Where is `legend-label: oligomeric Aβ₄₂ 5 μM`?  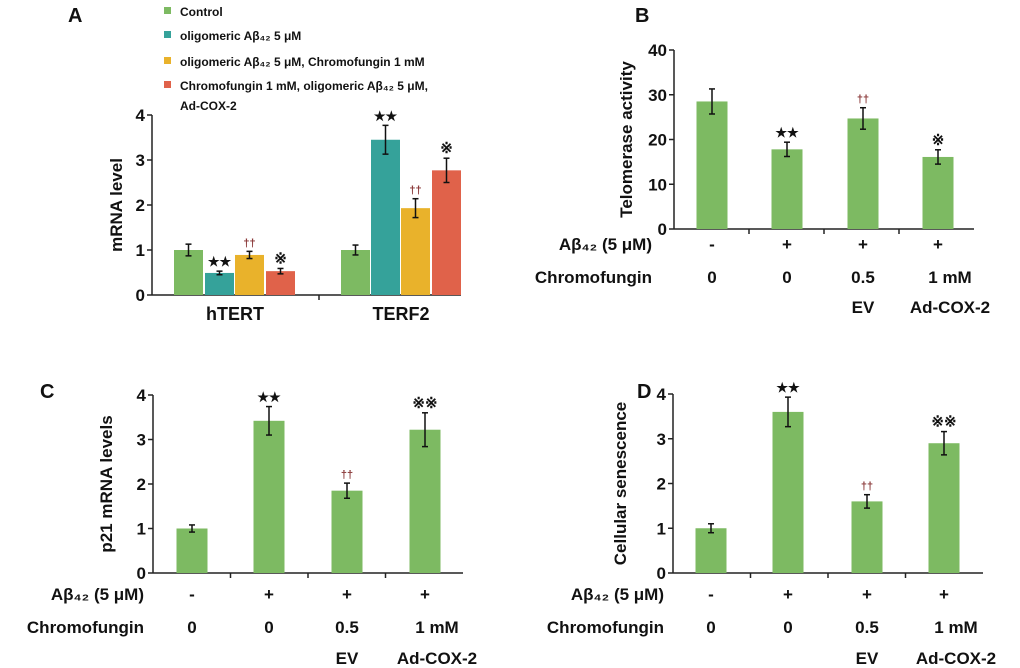
legend-label: oligomeric Aβ₄₂ 5 μM is located at coordinates (240, 36).